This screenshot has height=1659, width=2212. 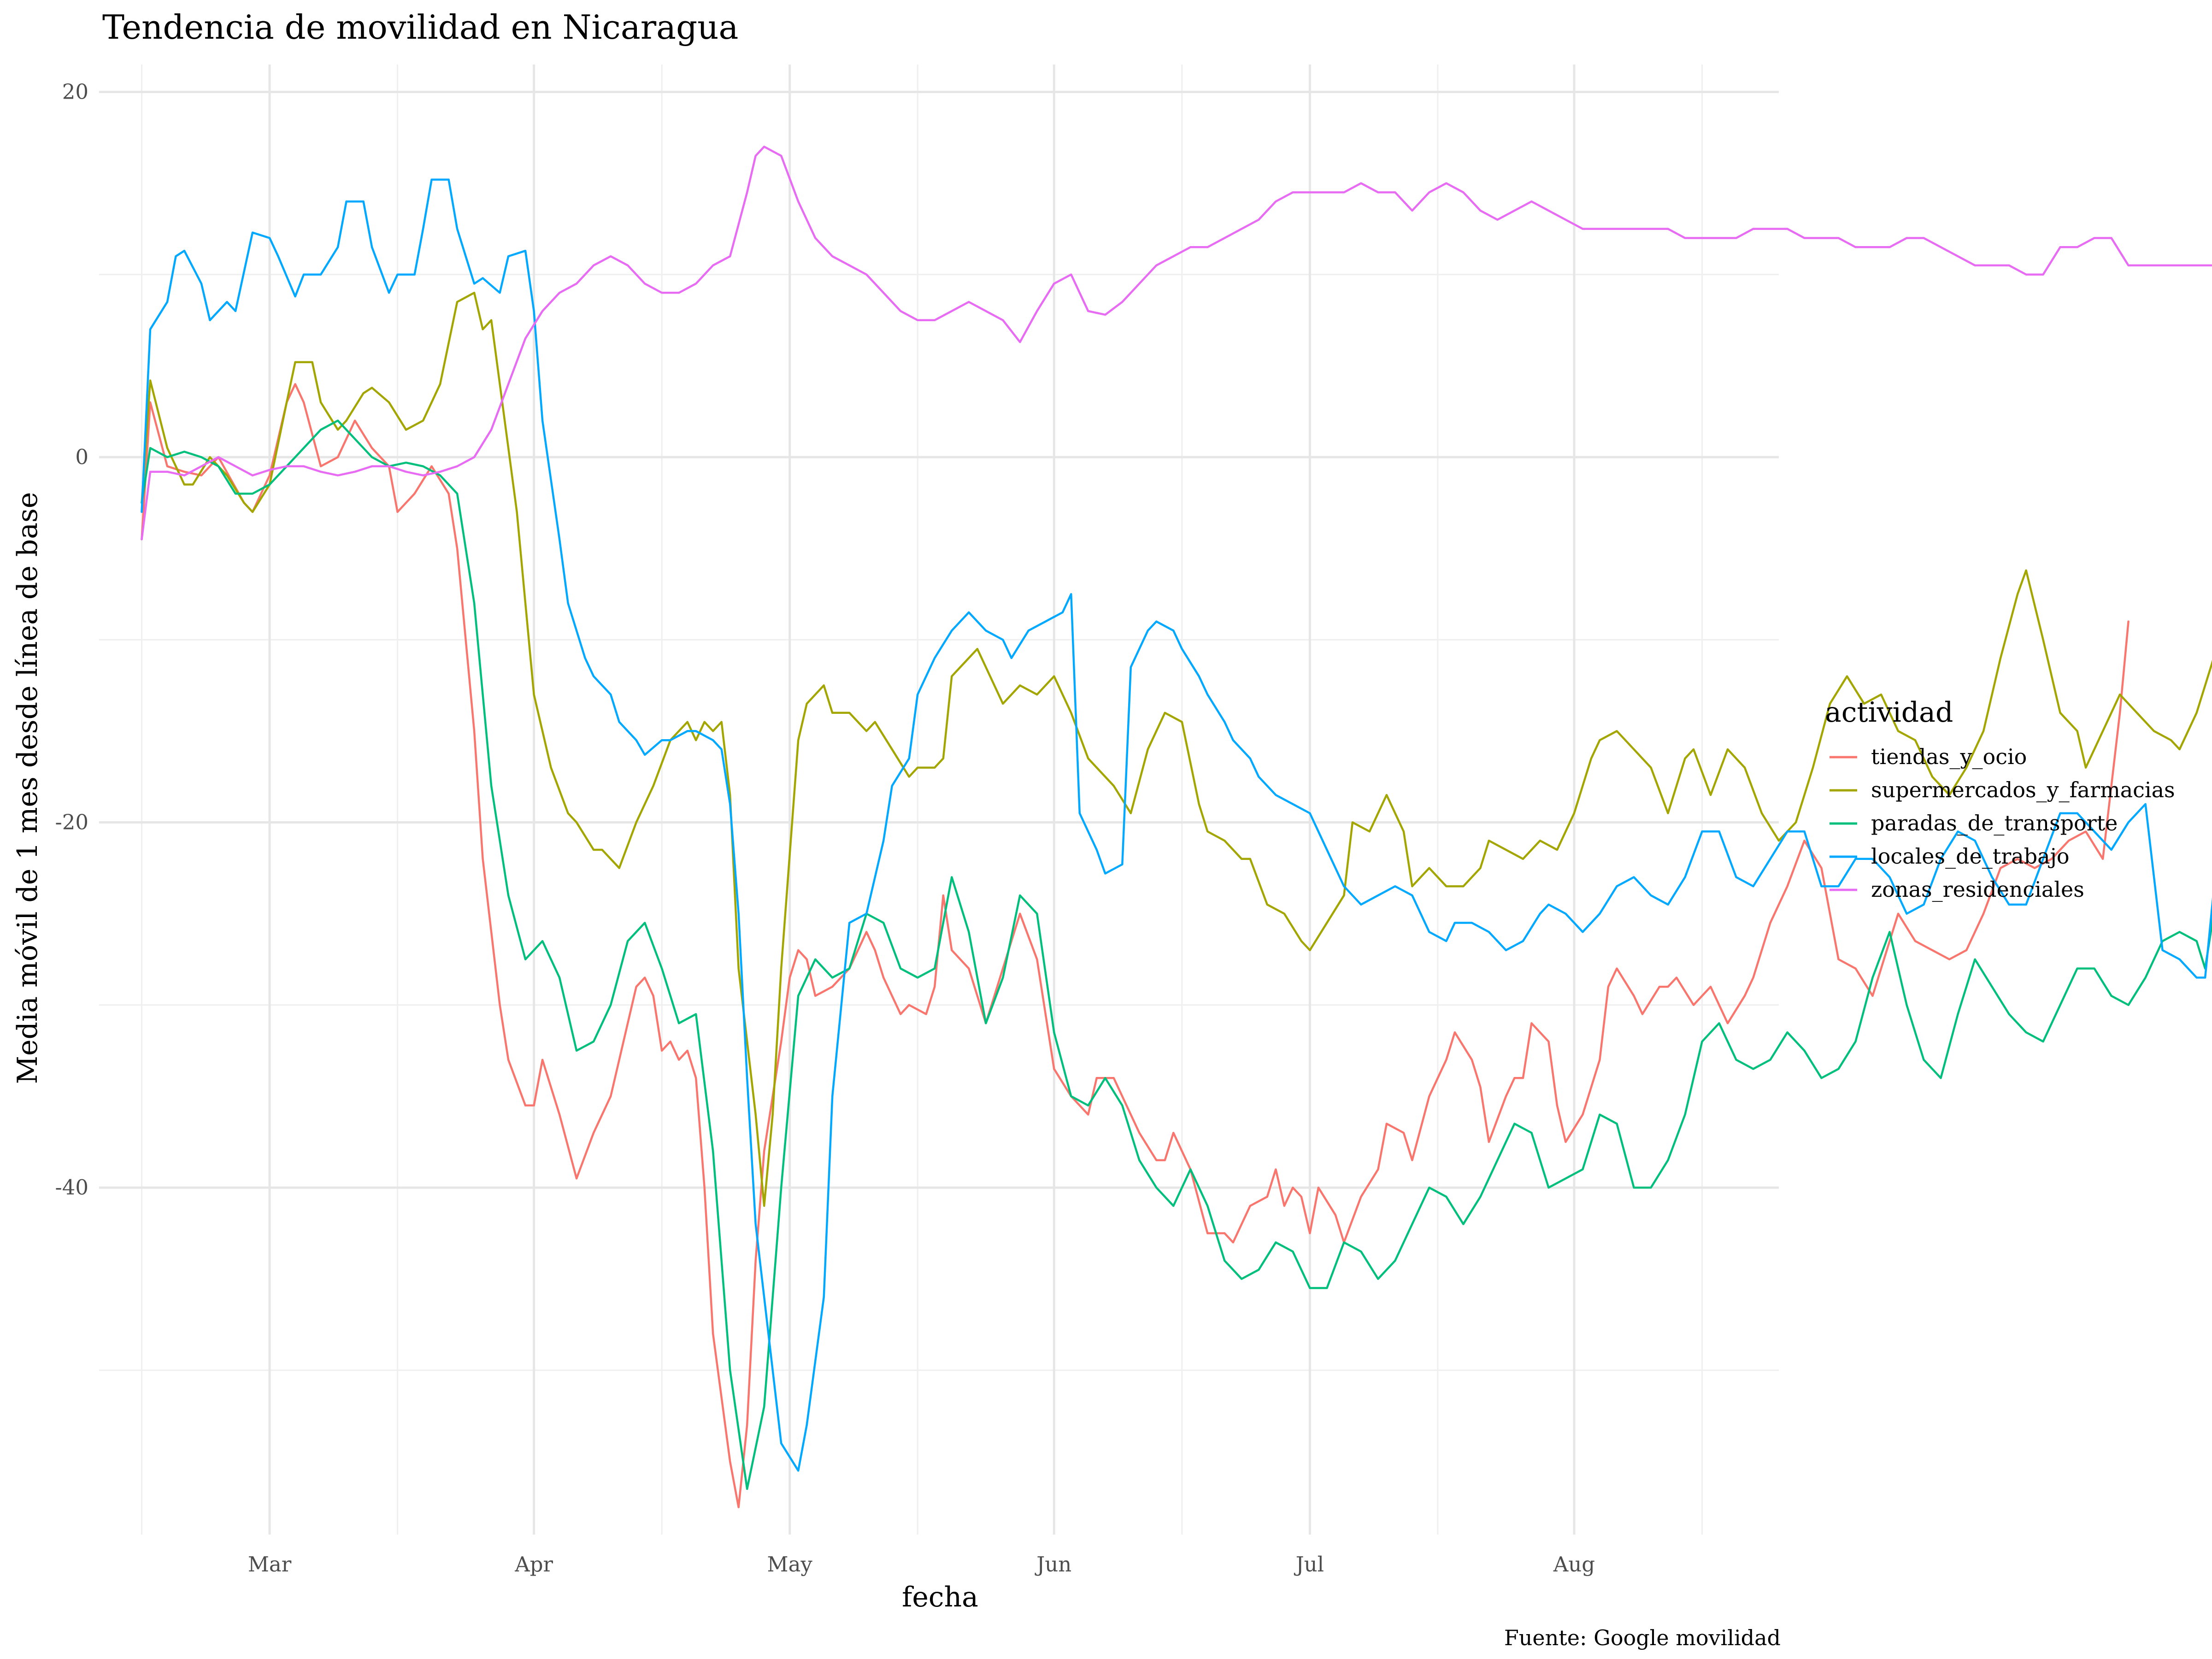 What do you see at coordinates (28, 788) in the screenshot?
I see `y-axis-title: Media móvil de 1 mes desde línea de base` at bounding box center [28, 788].